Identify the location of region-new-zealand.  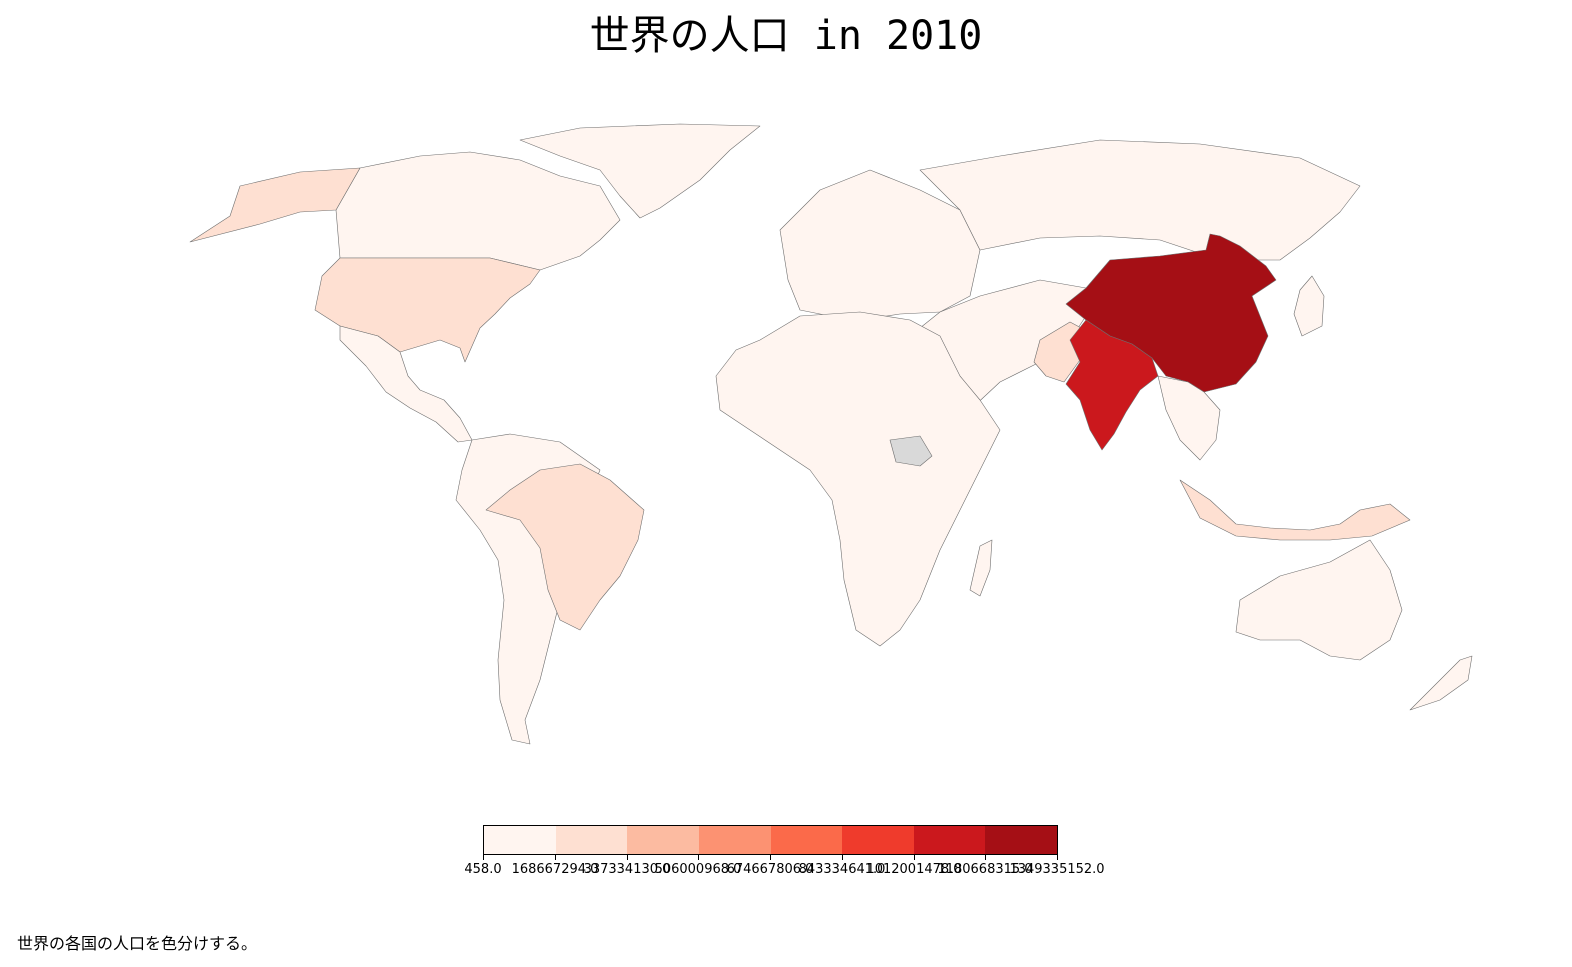
(1441, 683).